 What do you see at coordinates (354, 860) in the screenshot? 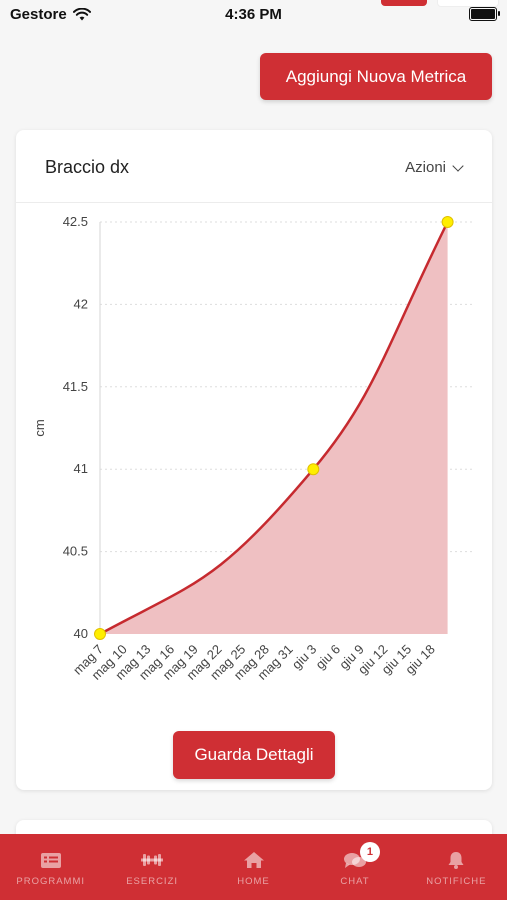
I see `tab-chat: 1 CHAT` at bounding box center [354, 860].